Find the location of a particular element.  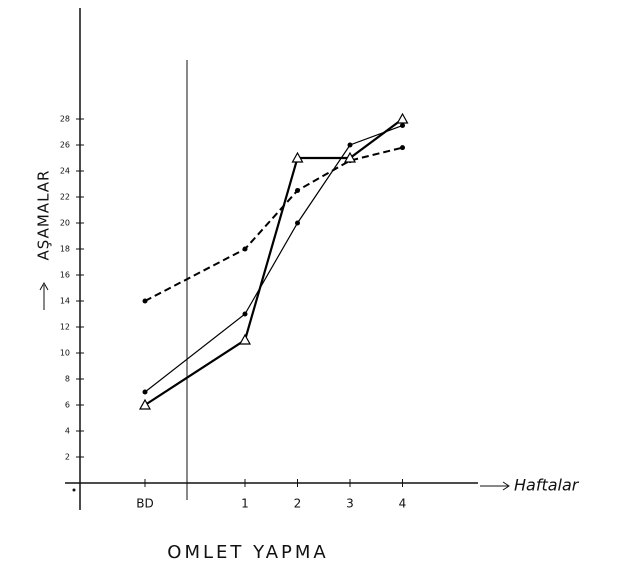

y-tick-label: 4 is located at coordinates (67, 431).